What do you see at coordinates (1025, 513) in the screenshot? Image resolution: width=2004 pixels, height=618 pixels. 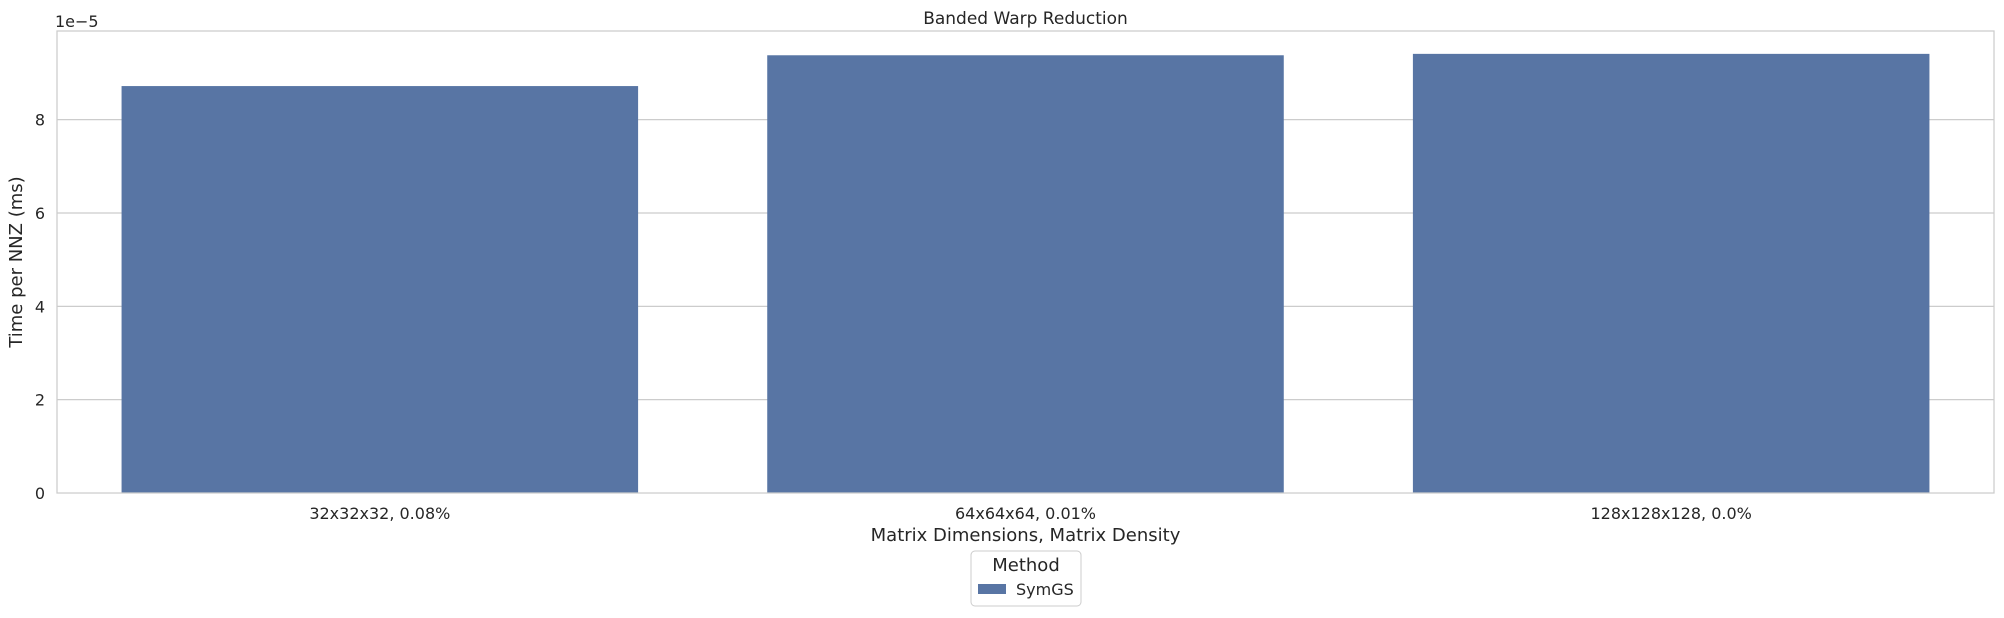 I see `x-tick-label: 64x64x64, 0.01%` at bounding box center [1025, 513].